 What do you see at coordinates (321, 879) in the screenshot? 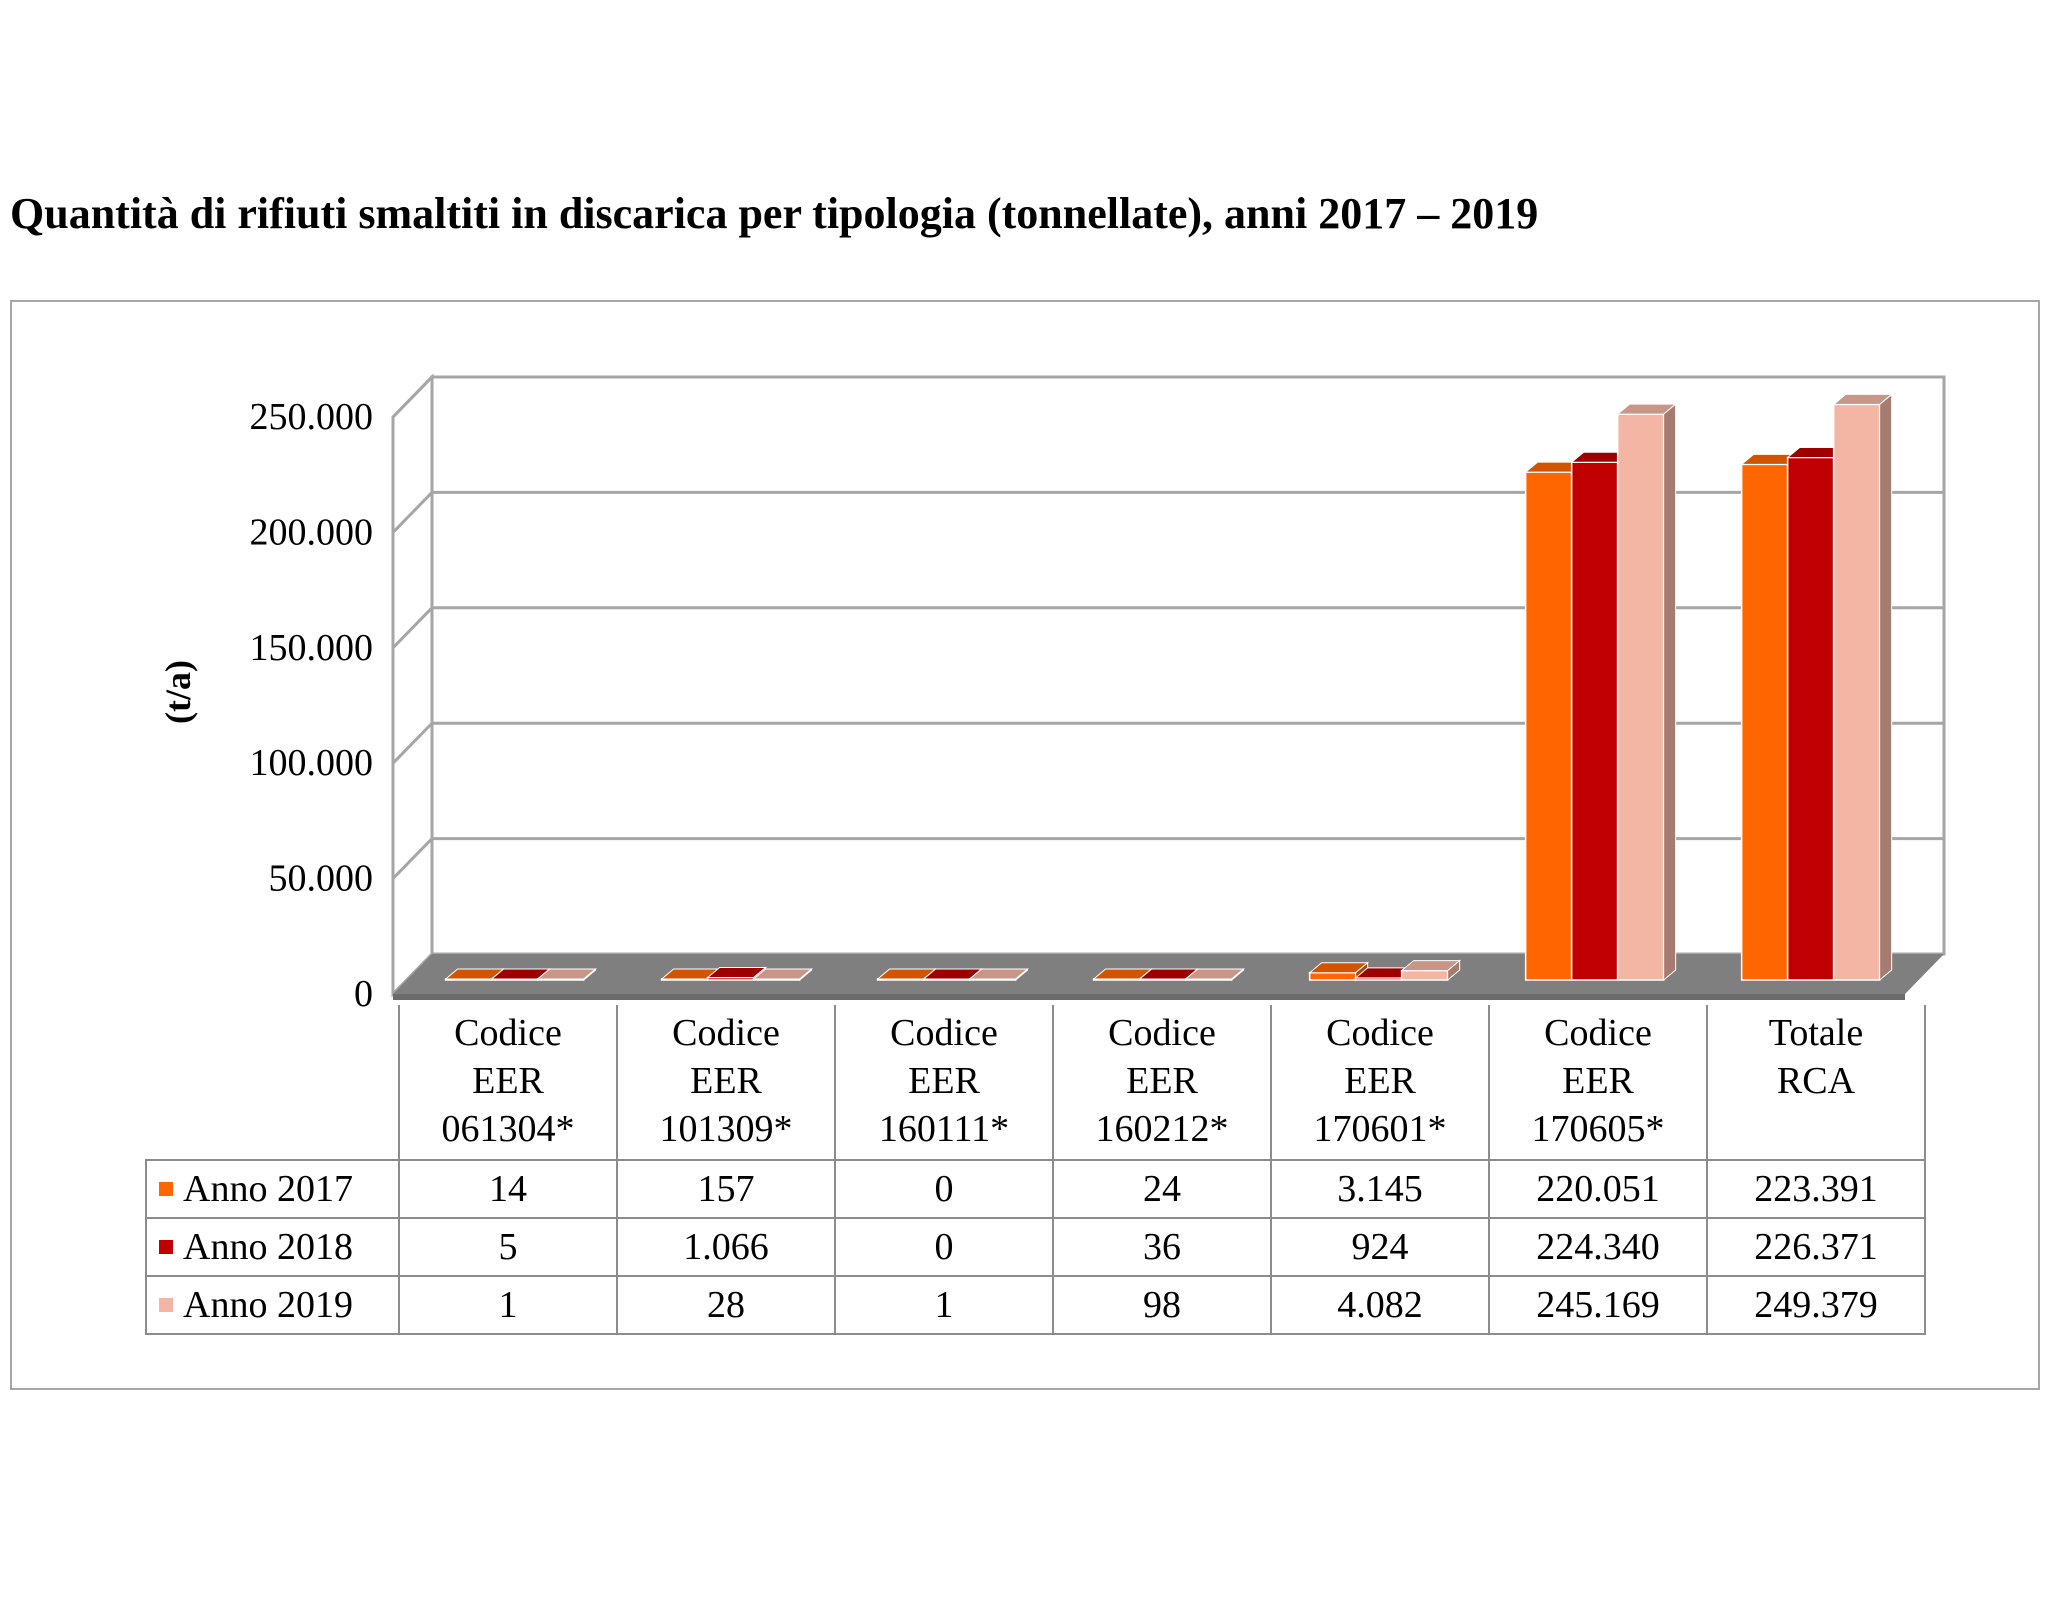
I see `y-tick-label: 50.000` at bounding box center [321, 879].